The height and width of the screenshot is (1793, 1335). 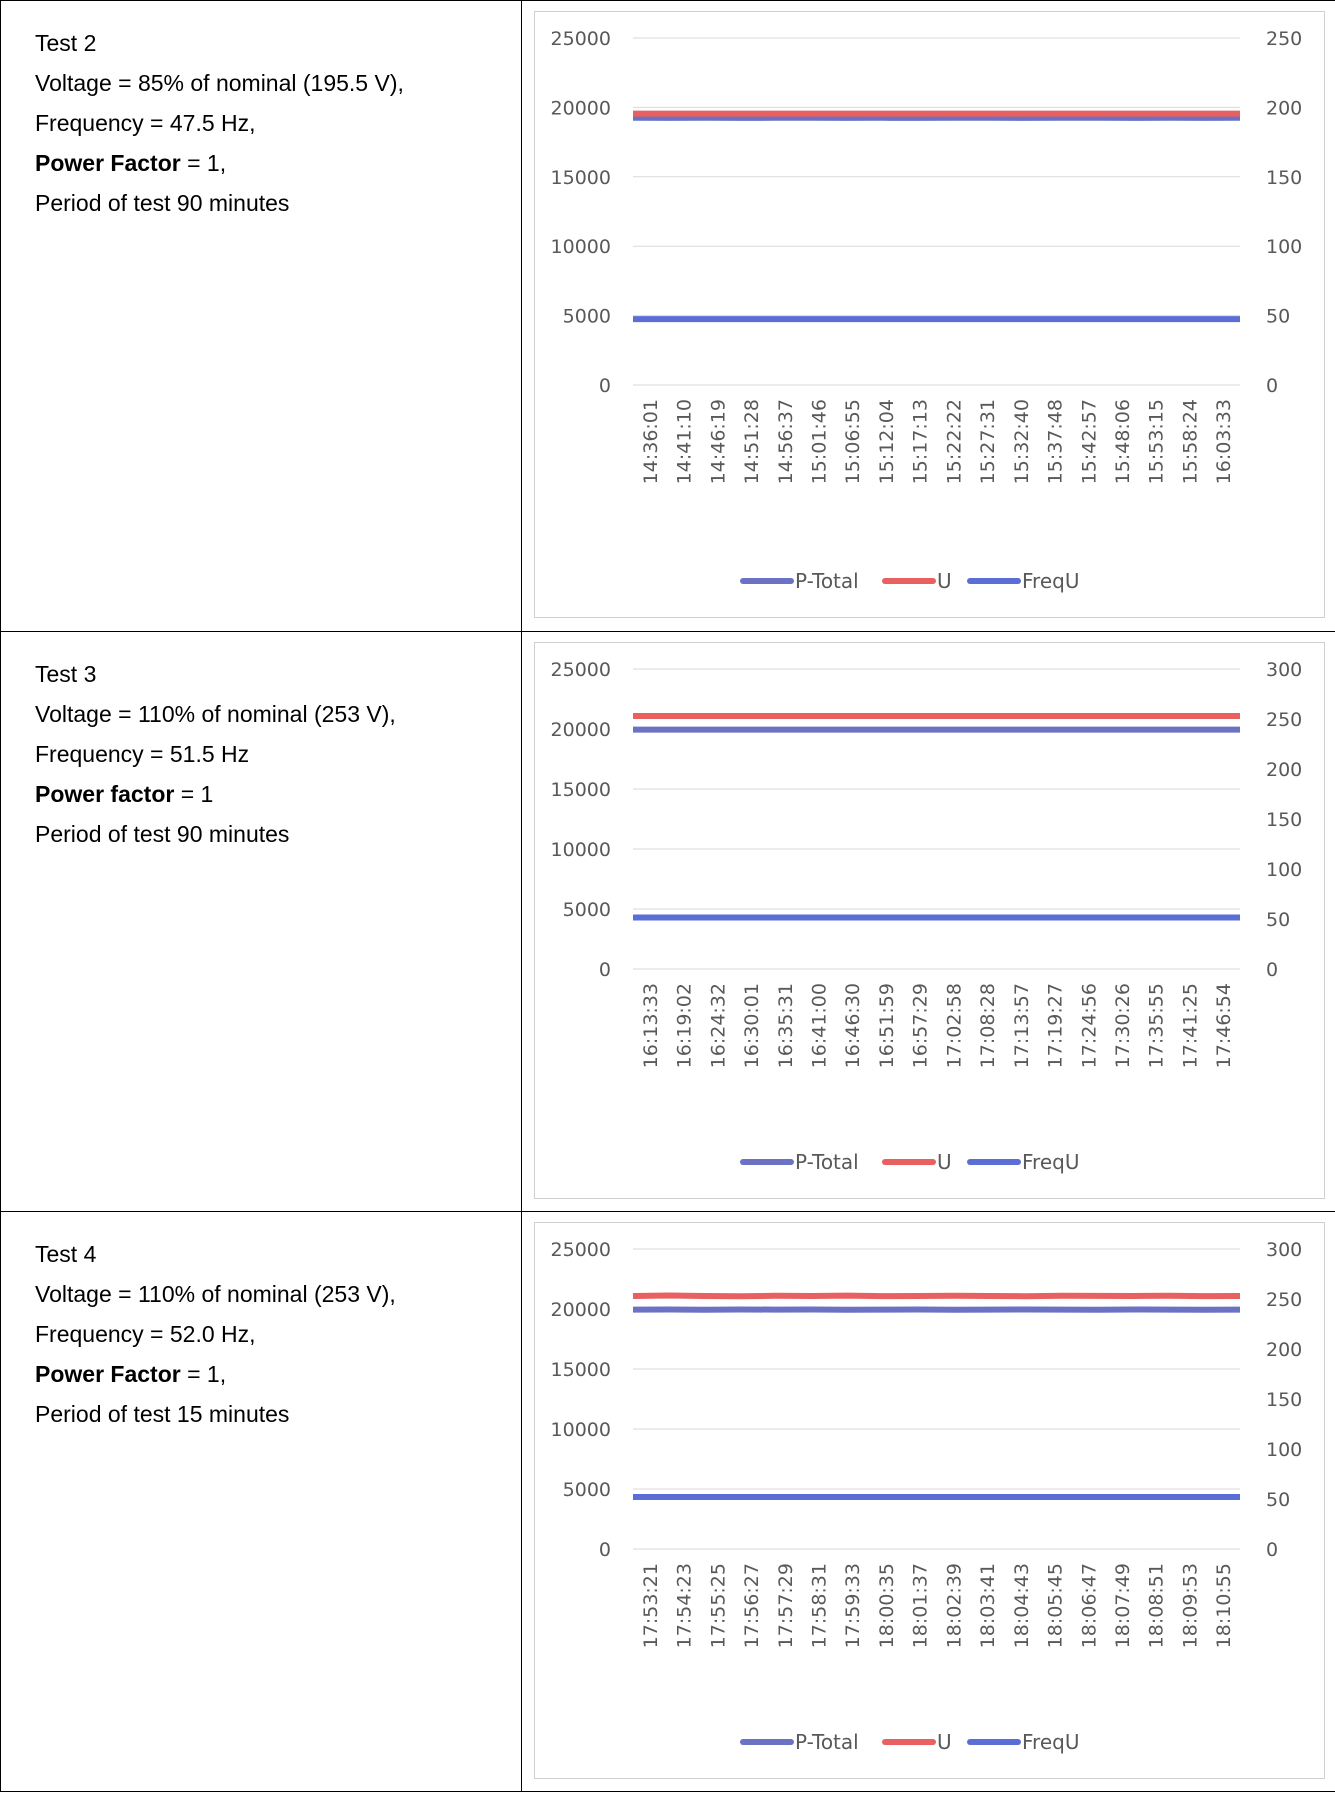 What do you see at coordinates (651, 1605) in the screenshot?
I see `x-tick-label: 17:53:21` at bounding box center [651, 1605].